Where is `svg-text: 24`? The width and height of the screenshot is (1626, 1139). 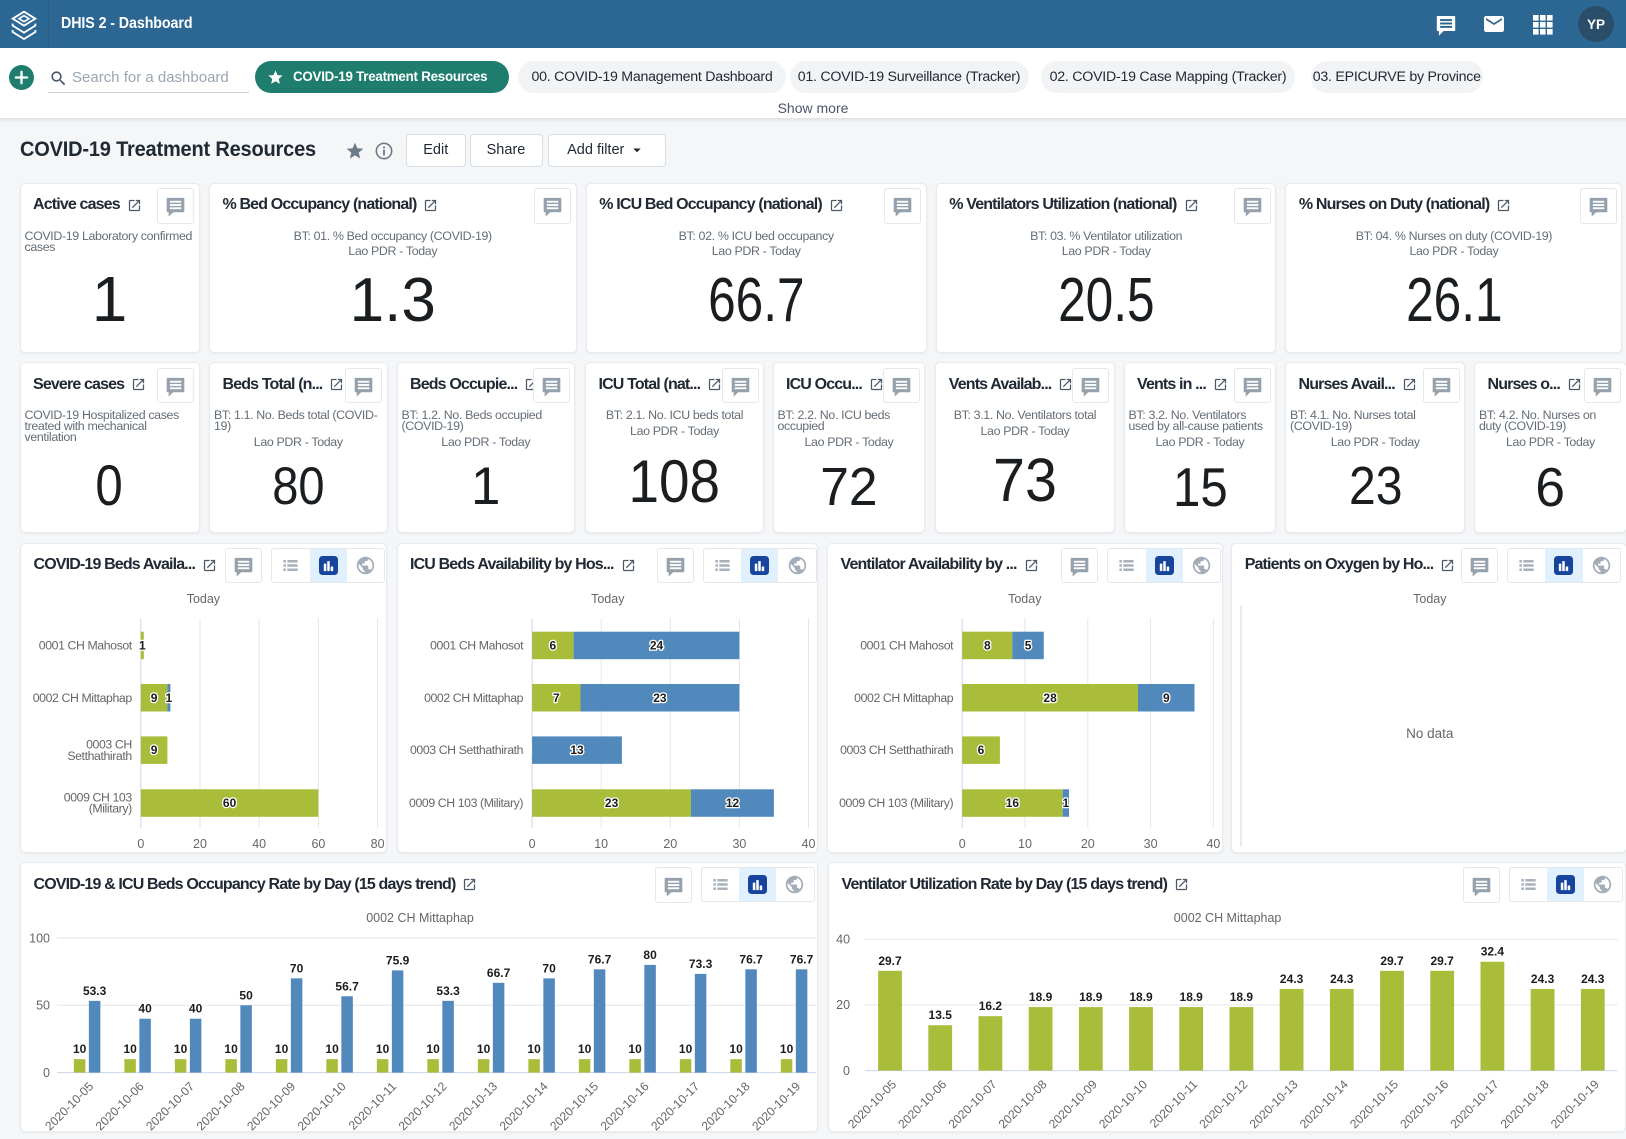 svg-text: 24 is located at coordinates (656, 645).